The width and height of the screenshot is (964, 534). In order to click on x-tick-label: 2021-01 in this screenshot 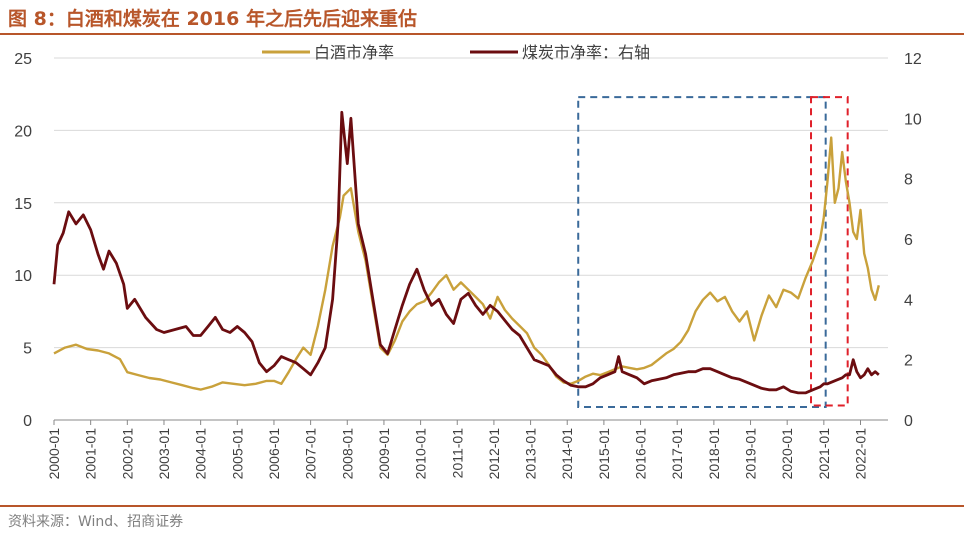, I will do `click(824, 454)`.